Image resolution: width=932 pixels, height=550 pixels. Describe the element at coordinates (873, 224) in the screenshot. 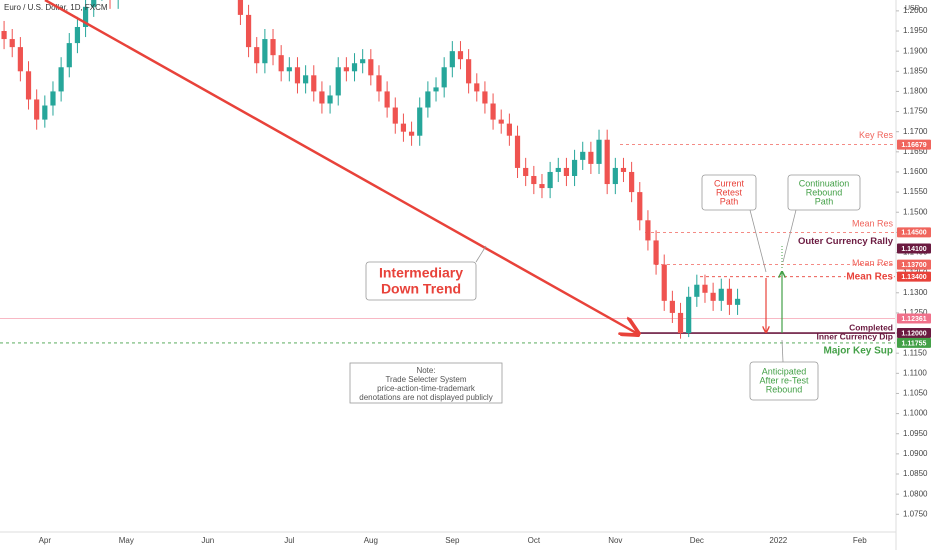

I see `level-name: Mean Res` at that location.